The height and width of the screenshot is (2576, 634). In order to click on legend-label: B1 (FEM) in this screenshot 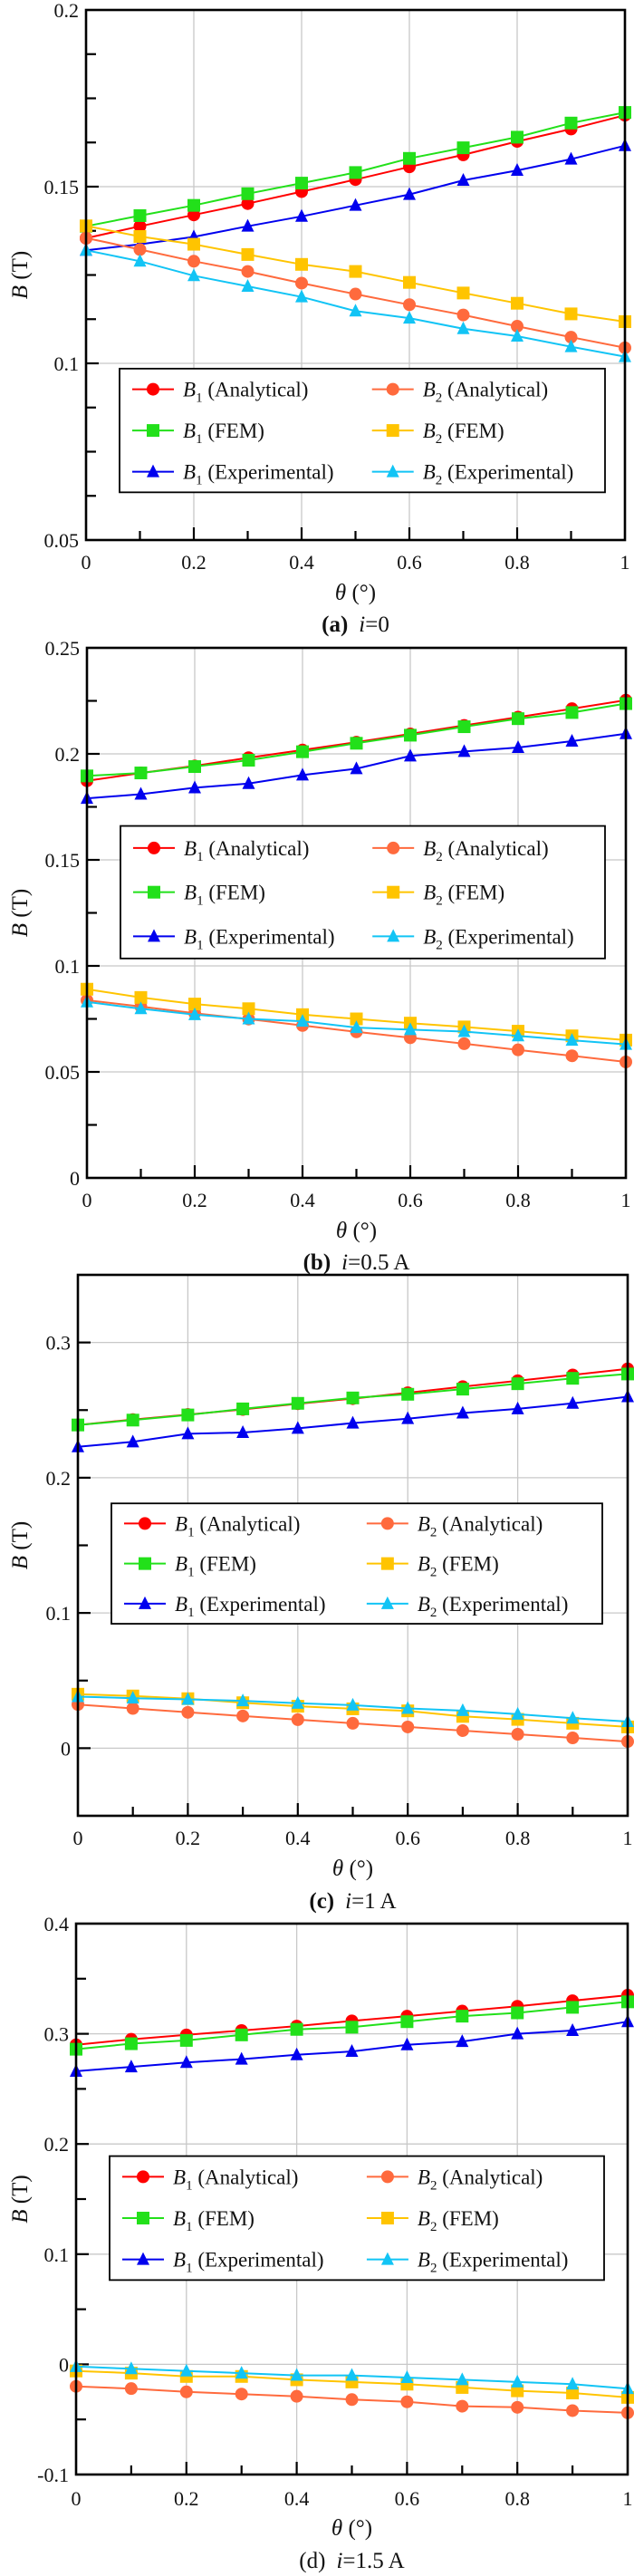, I will do `click(215, 1566)`.